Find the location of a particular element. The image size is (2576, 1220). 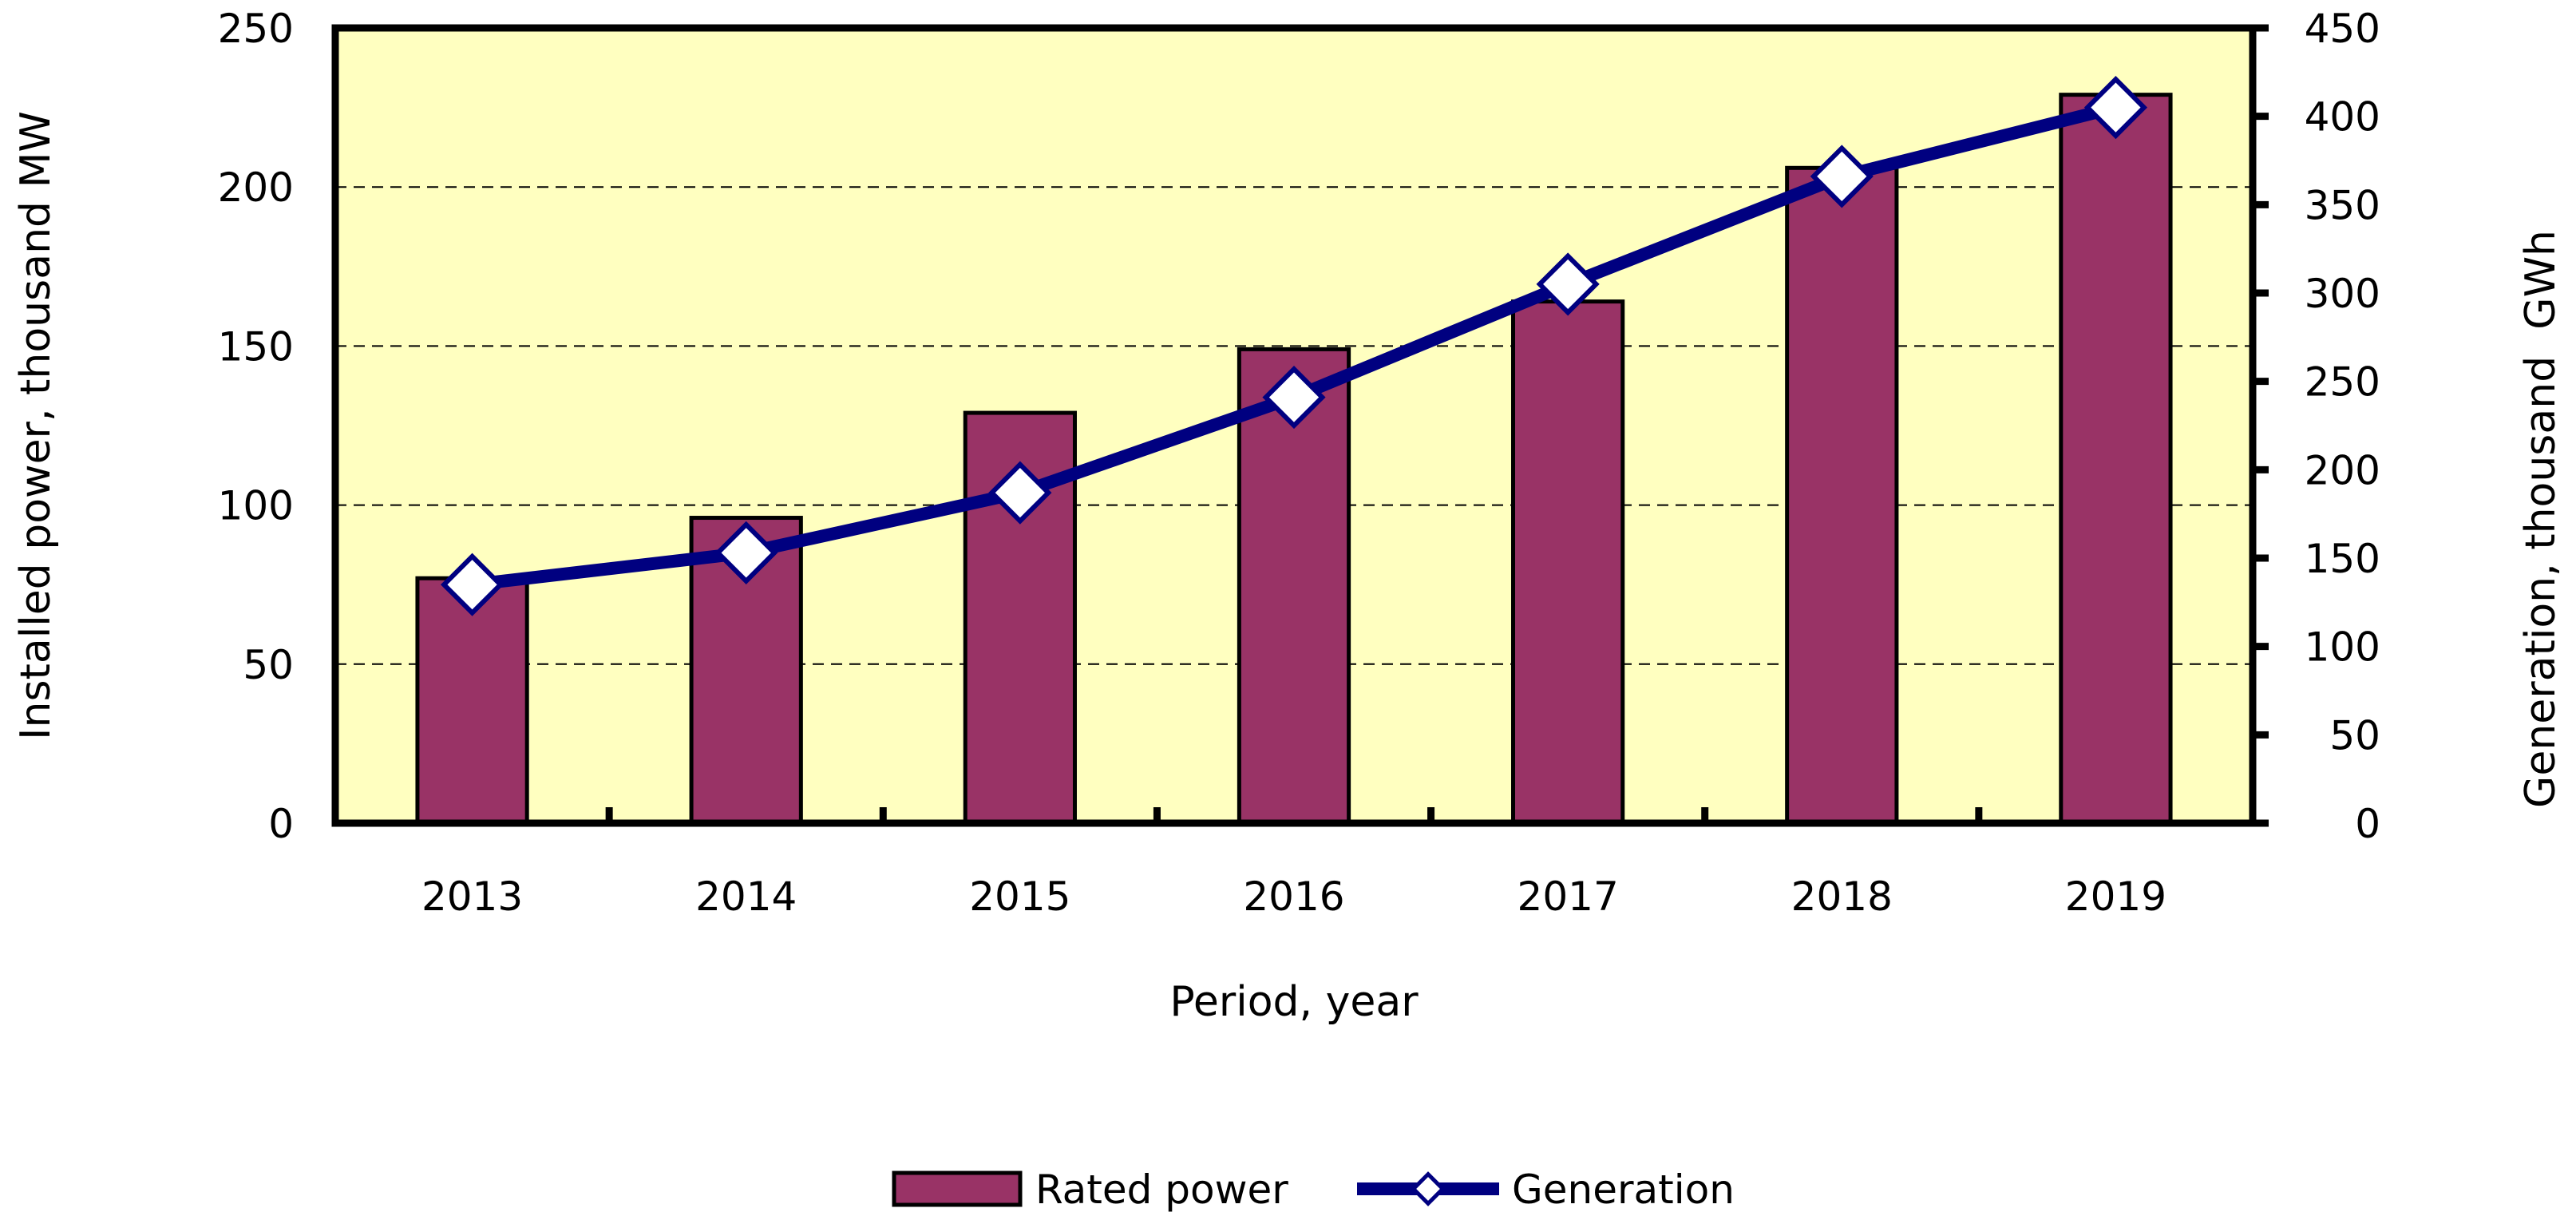

legend-label-rated-power: Rated power is located at coordinates (1161, 1190).